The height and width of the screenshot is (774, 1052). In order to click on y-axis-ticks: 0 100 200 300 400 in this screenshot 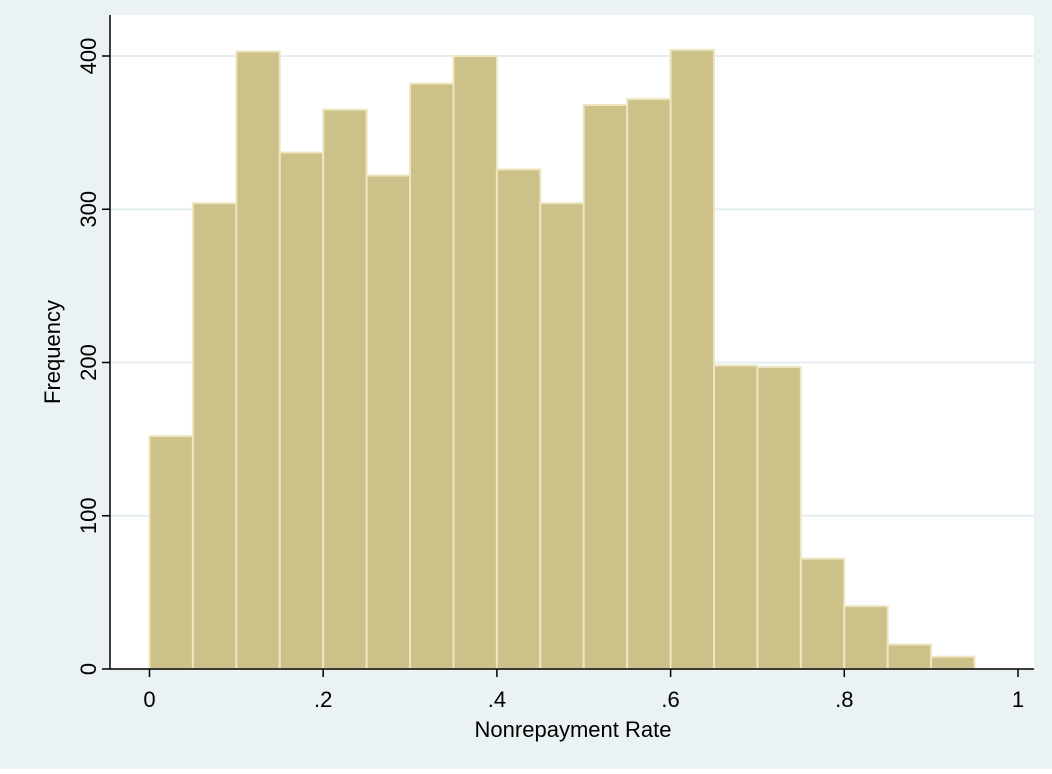, I will do `click(93, 356)`.